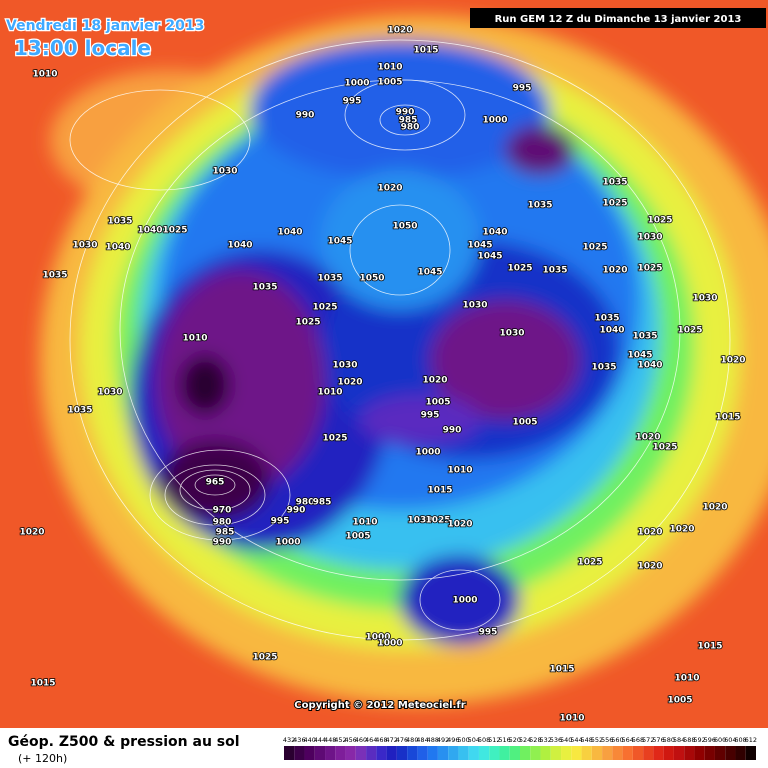  What do you see at coordinates (566, 740) in the screenshot?
I see `scale-label: 540` at bounding box center [566, 740].